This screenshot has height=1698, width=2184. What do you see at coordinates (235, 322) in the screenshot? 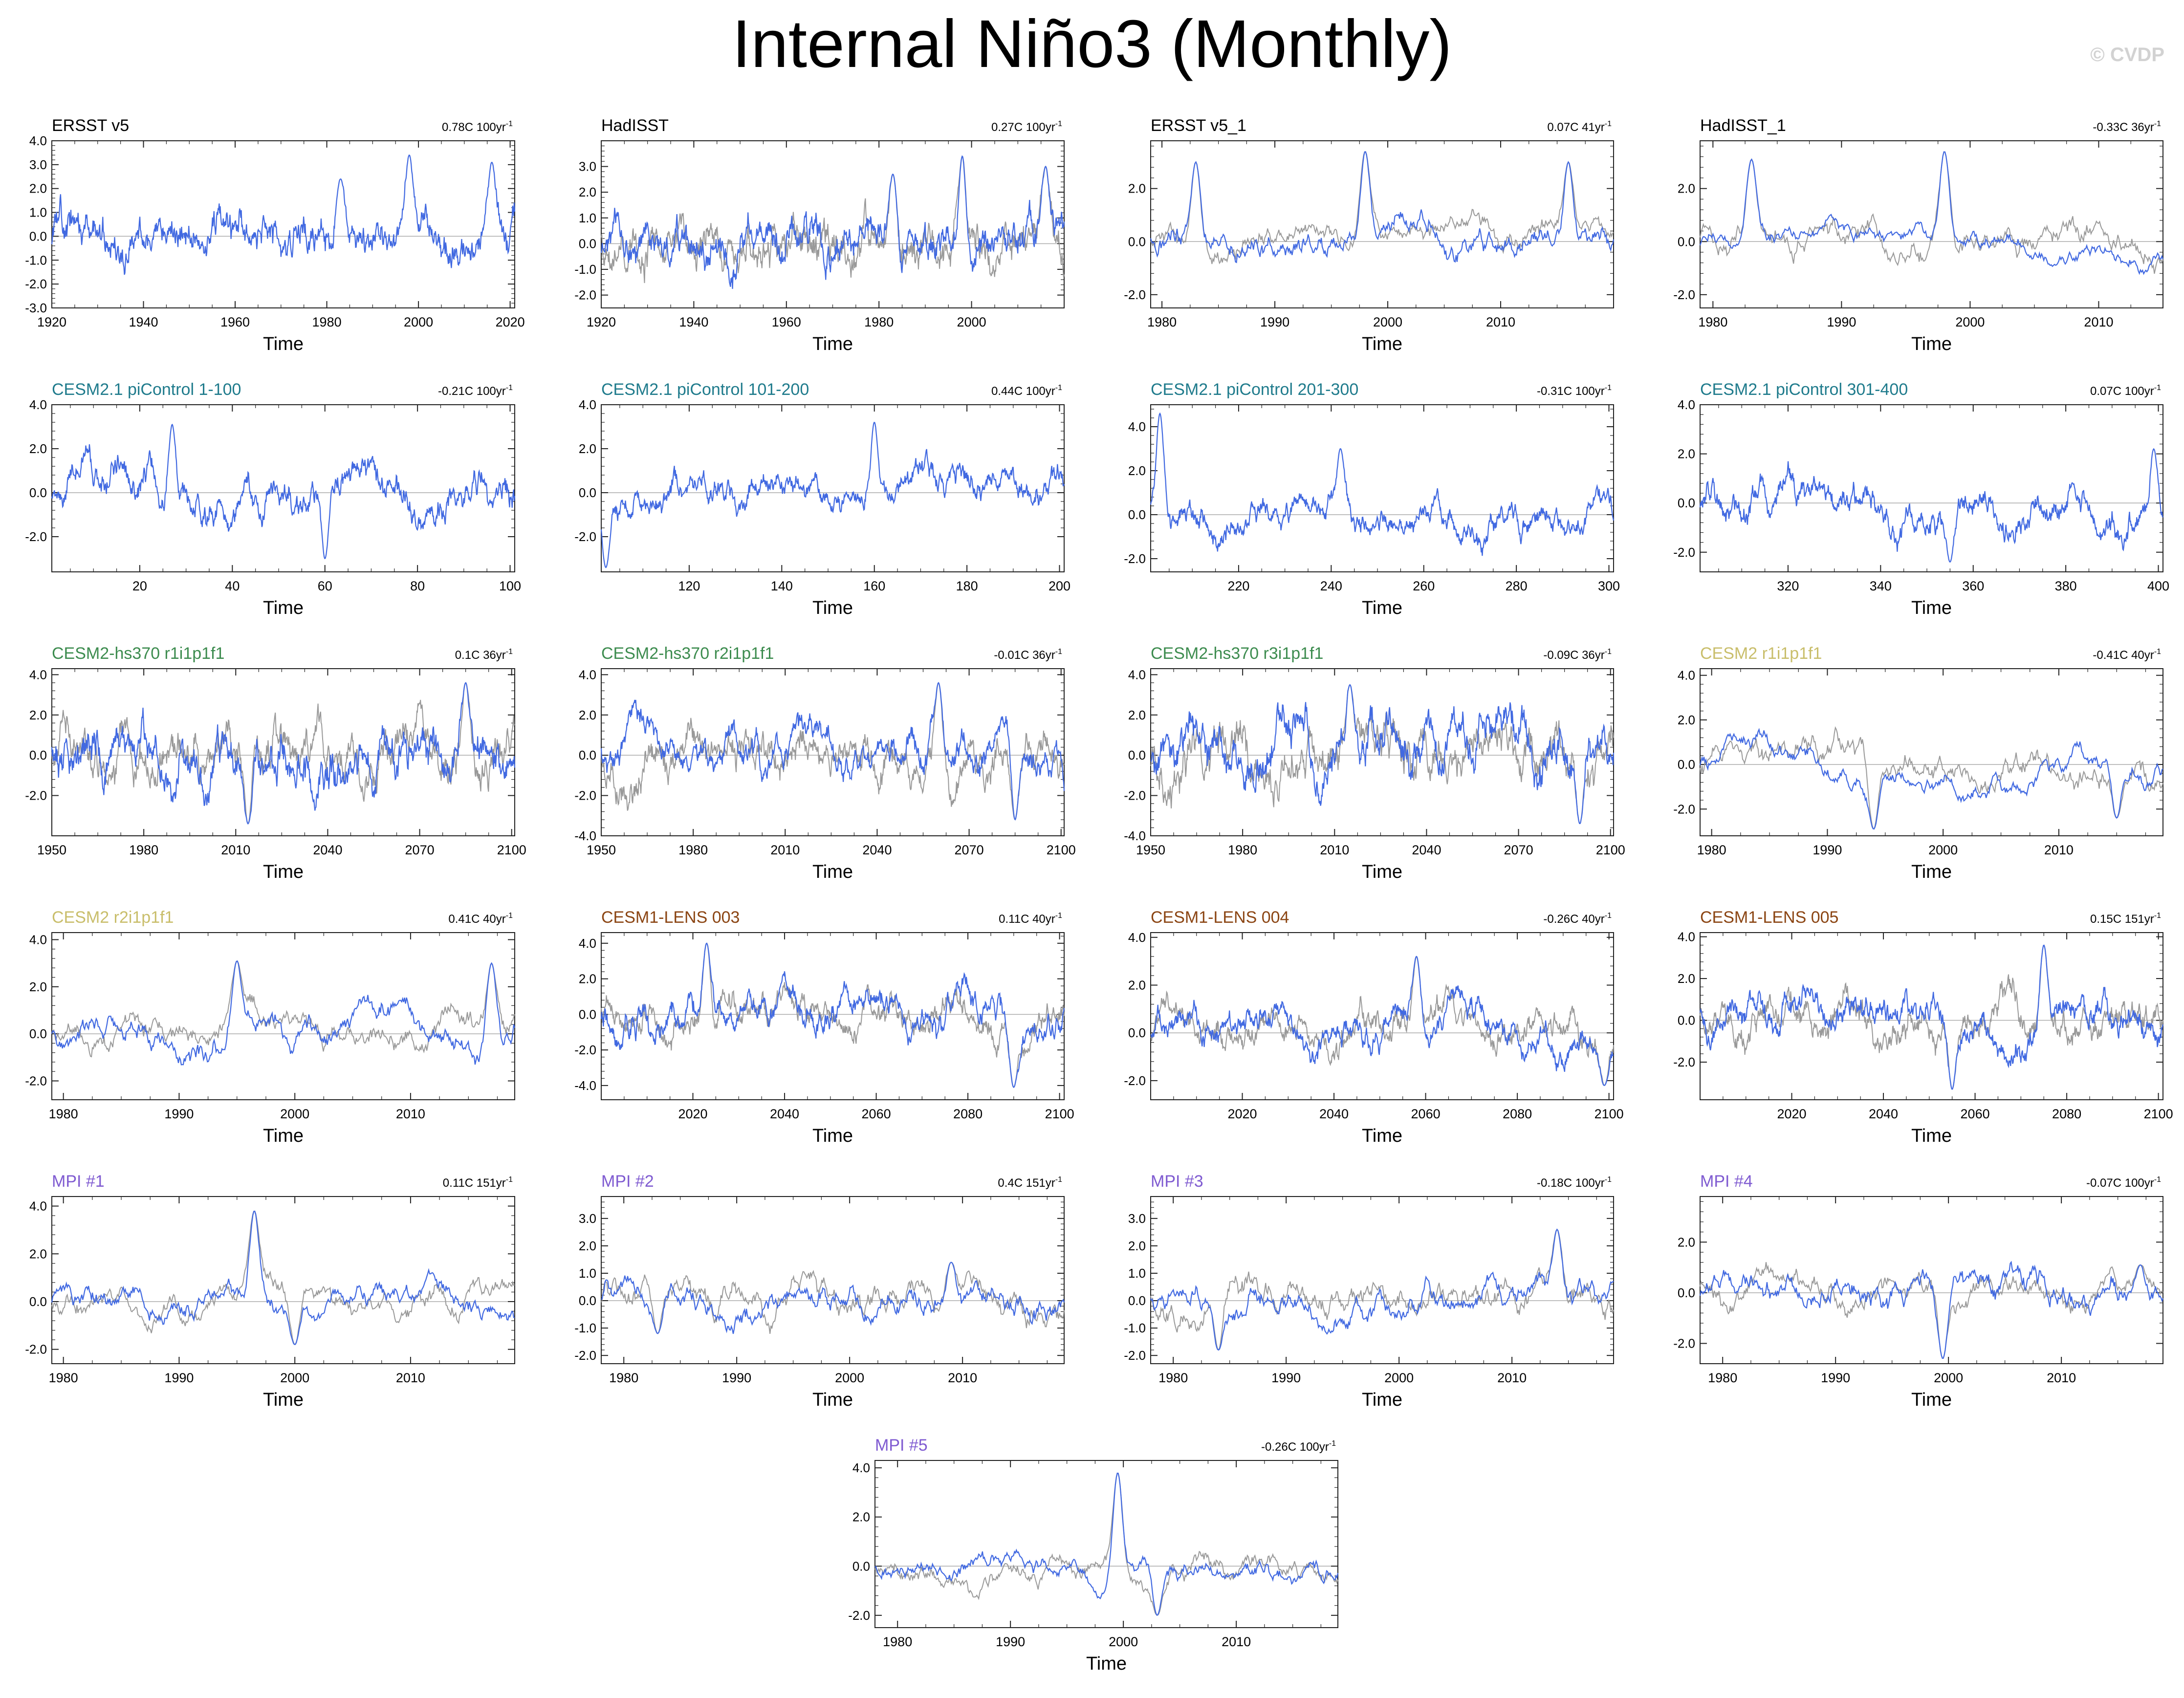
I see `x-tick-label: 1960` at bounding box center [235, 322].